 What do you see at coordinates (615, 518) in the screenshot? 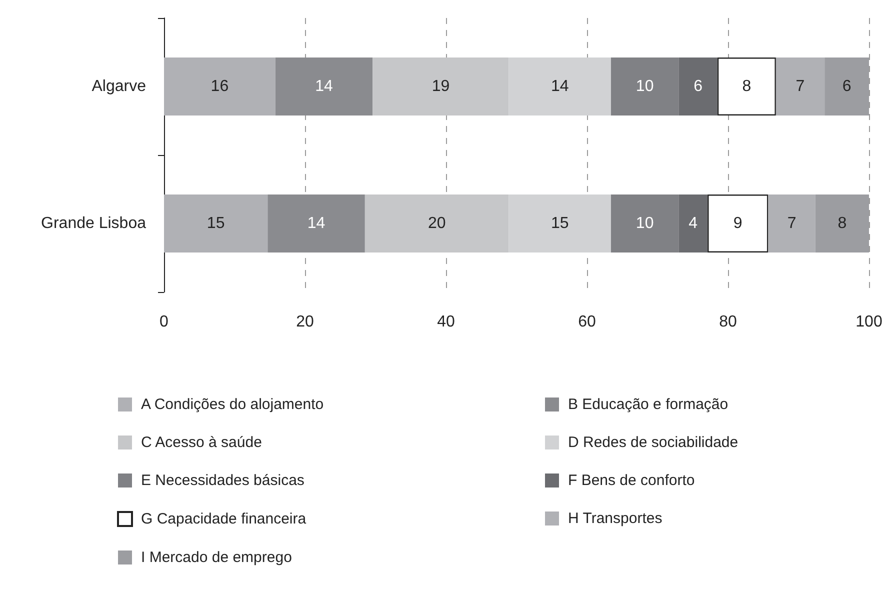
I see `legend-label: H Transportes` at bounding box center [615, 518].